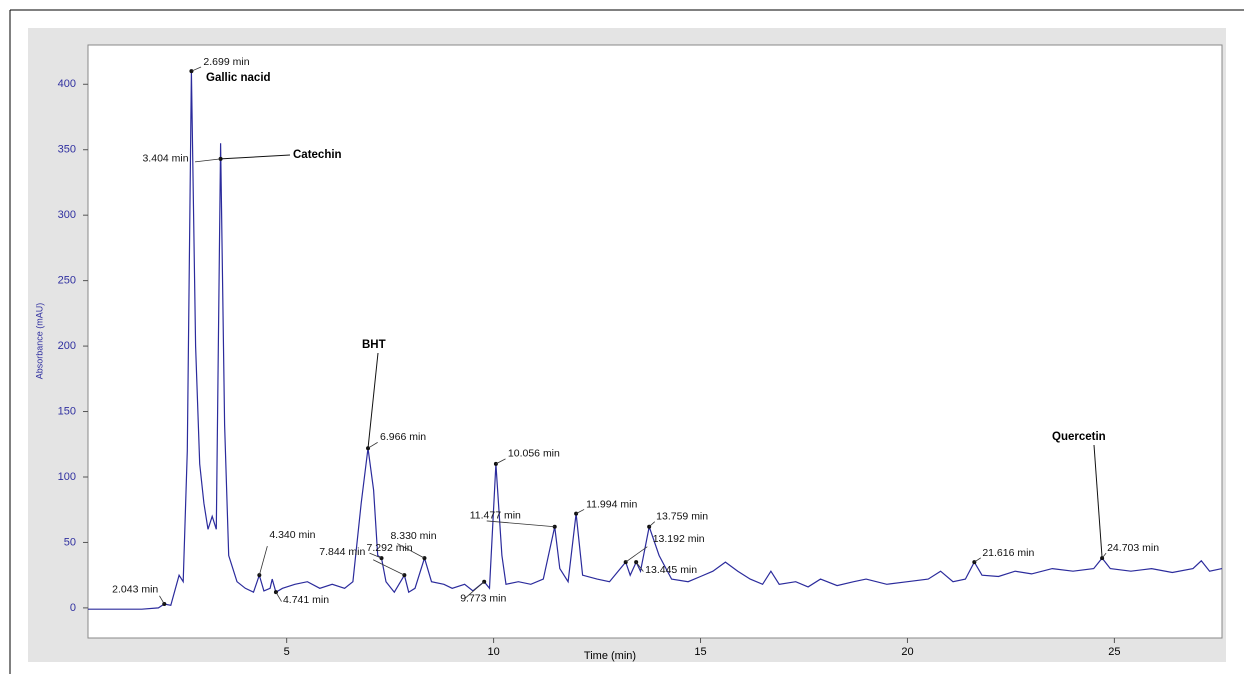  What do you see at coordinates (135, 590) in the screenshot?
I see `peak-label: 2.043 min` at bounding box center [135, 590].